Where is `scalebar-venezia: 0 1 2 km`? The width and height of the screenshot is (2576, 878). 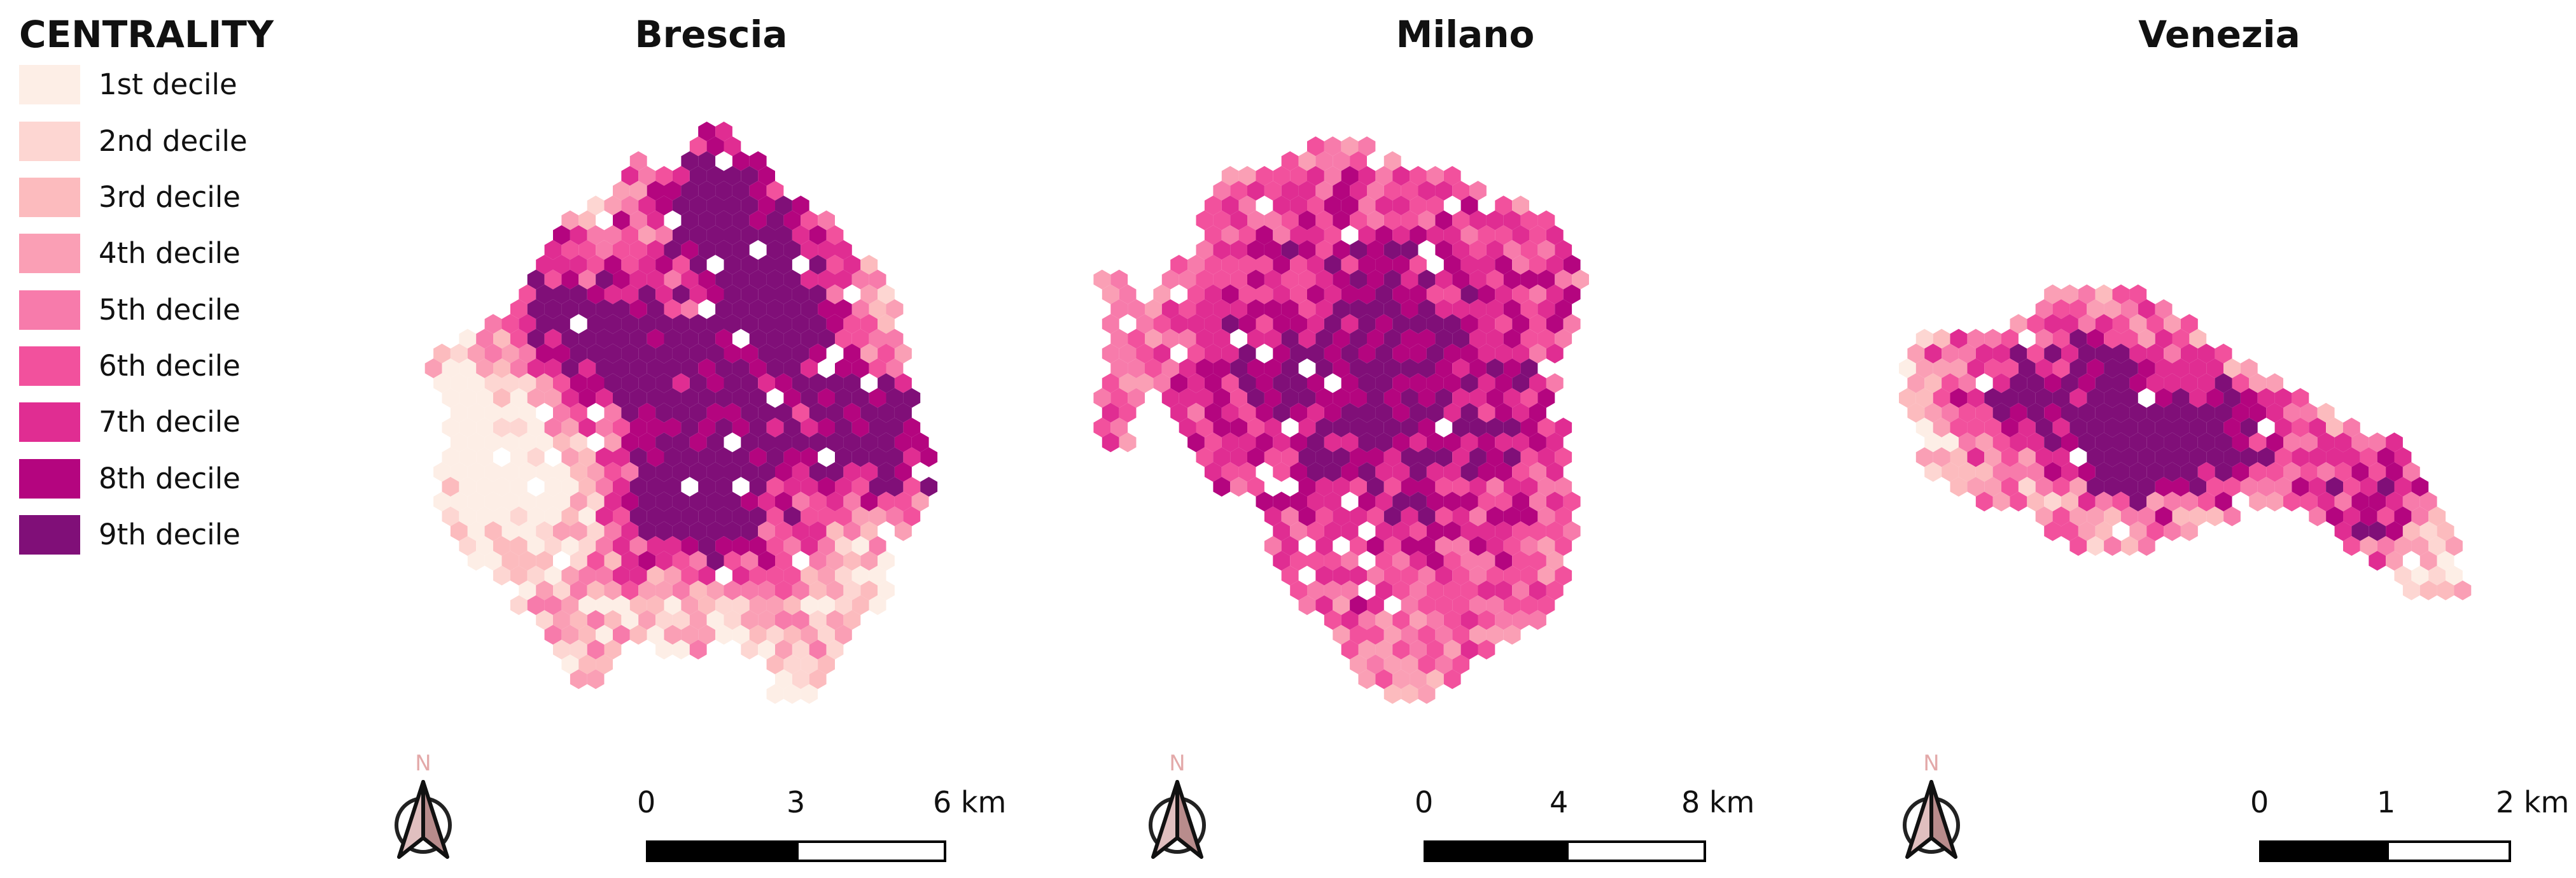
scalebar-venezia: 0 1 2 km is located at coordinates (2413, 828).